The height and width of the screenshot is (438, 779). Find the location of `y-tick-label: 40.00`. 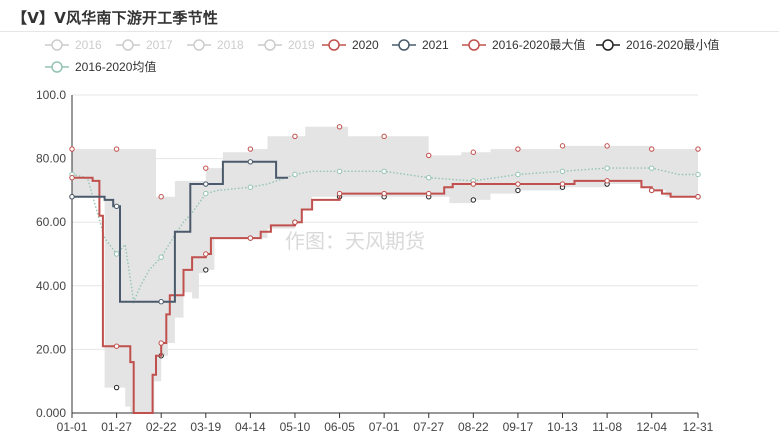

y-tick-label: 40.00 is located at coordinates (51, 286).